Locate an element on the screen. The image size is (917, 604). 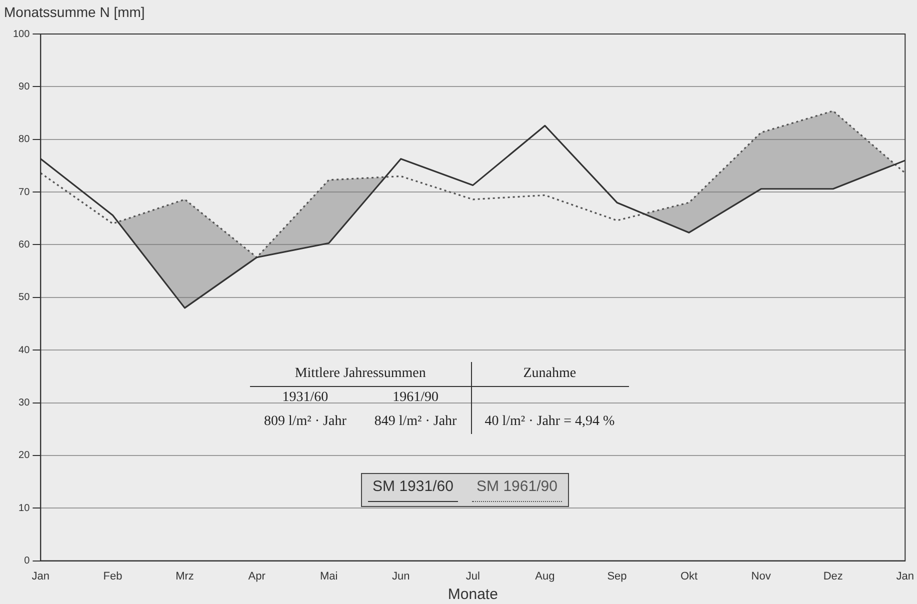
x-tick-label: Jul is located at coordinates (473, 576).